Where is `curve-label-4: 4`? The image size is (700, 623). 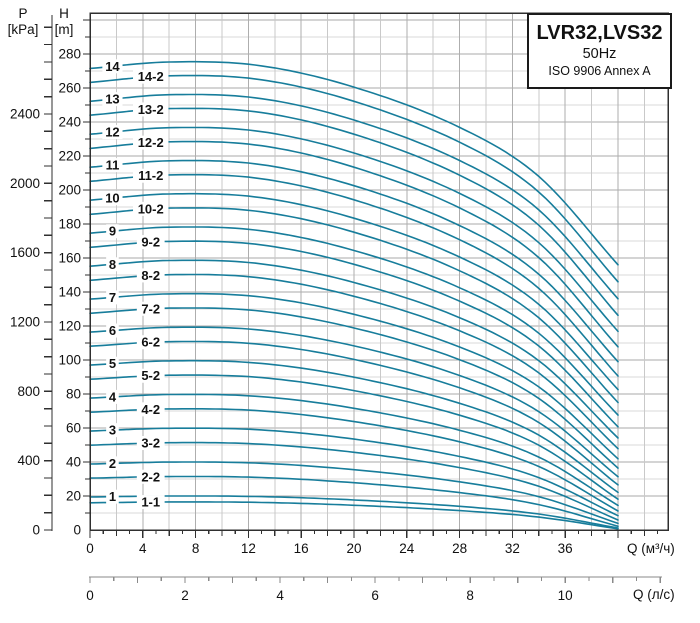 curve-label-4: 4 is located at coordinates (113, 396).